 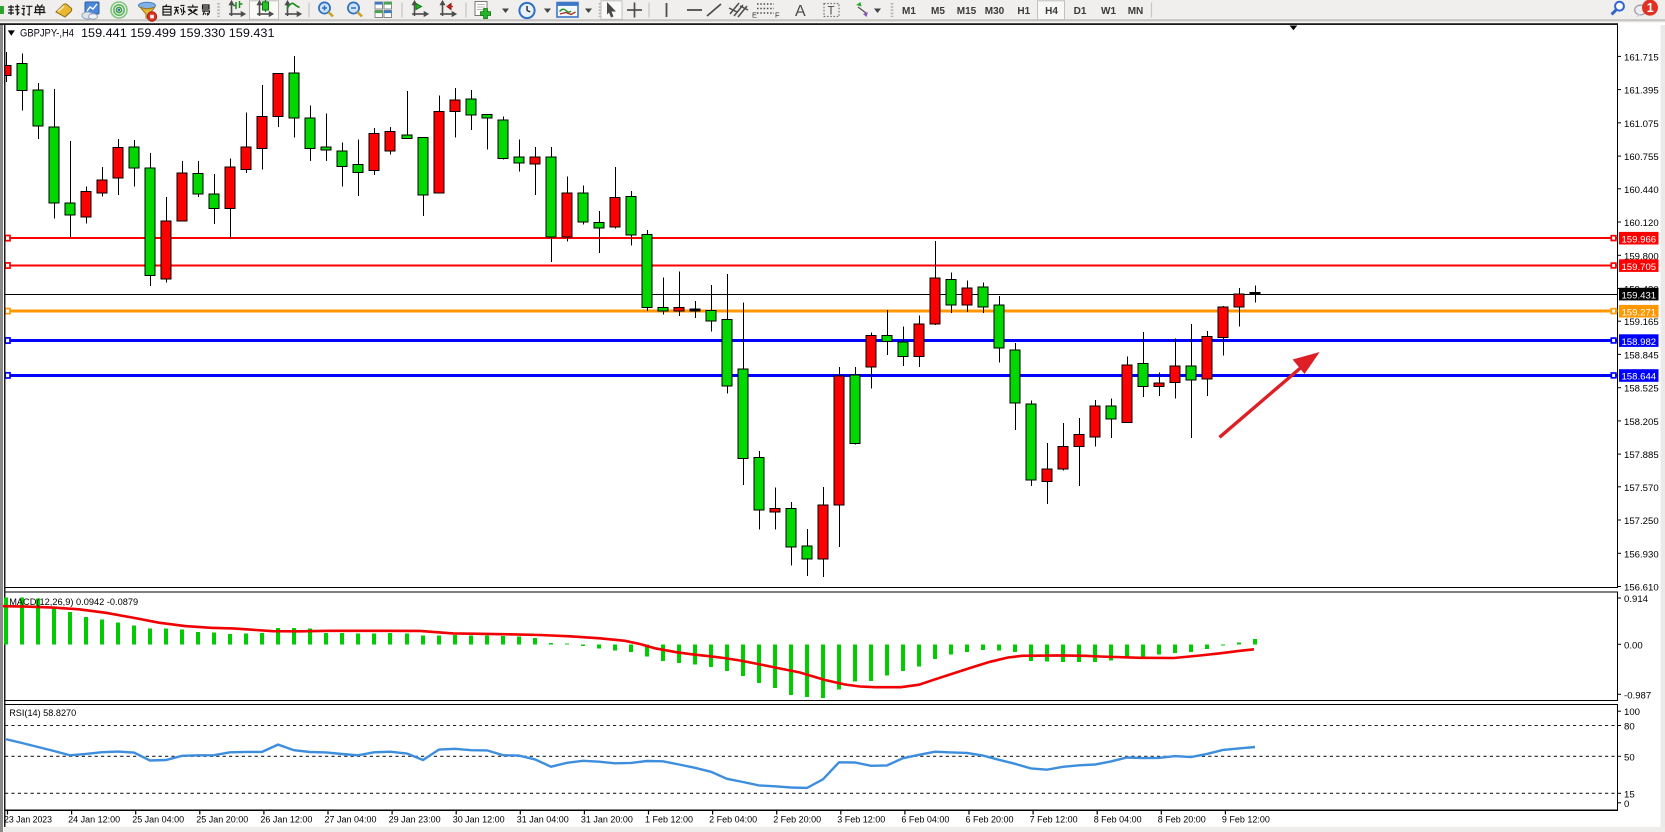 What do you see at coordinates (1638, 295) in the screenshot?
I see `svg-text: 159.431` at bounding box center [1638, 295].